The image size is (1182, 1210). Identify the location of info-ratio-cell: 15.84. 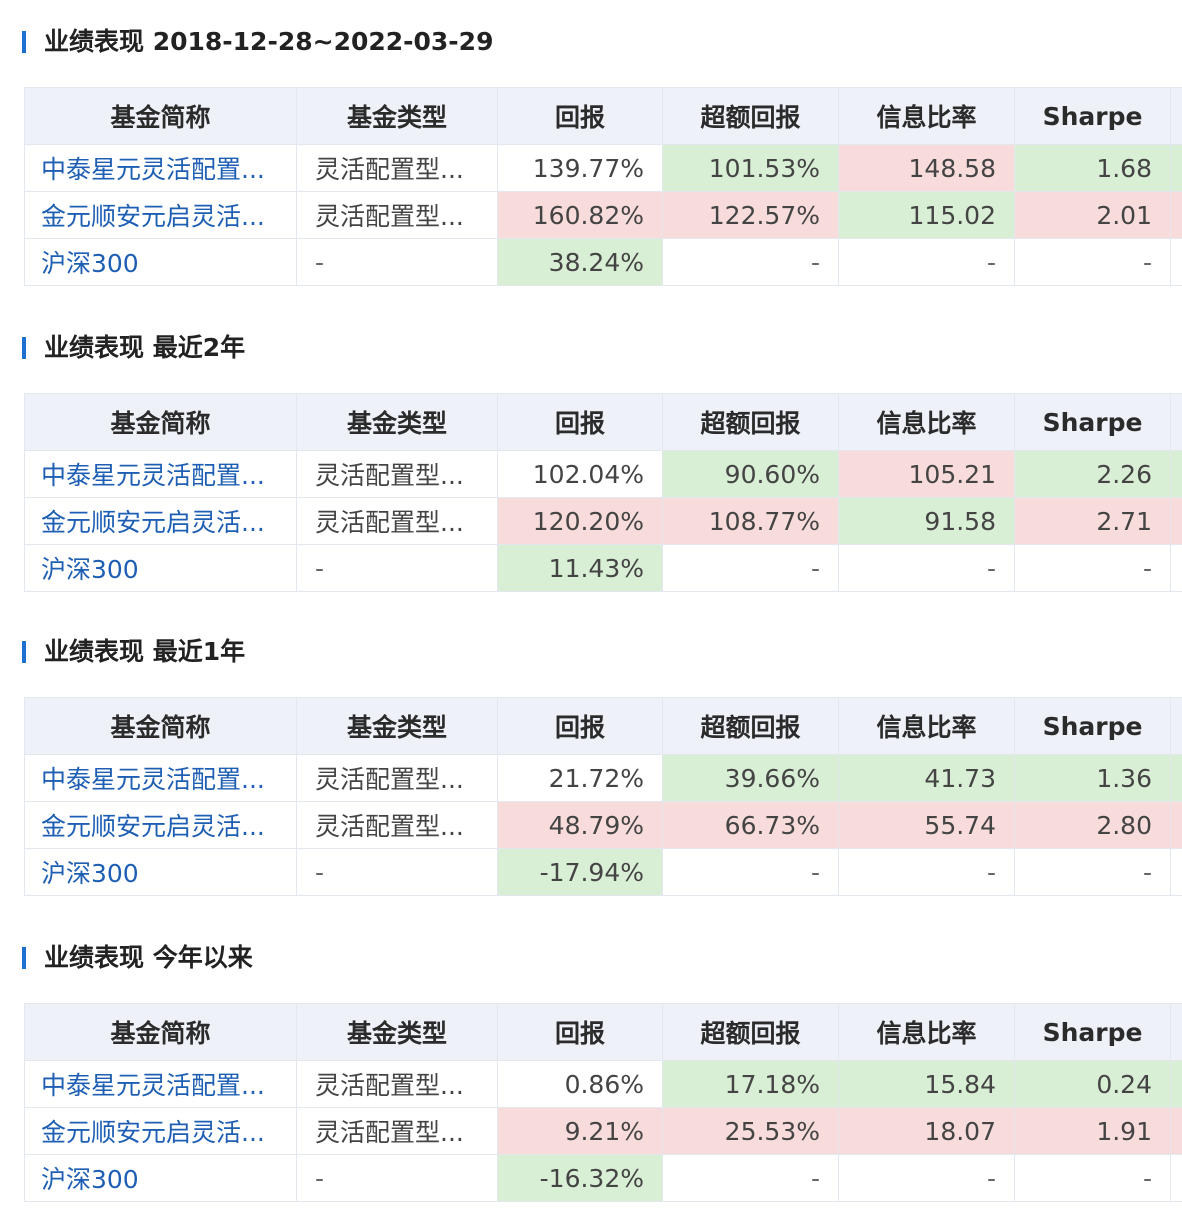
(926, 1084).